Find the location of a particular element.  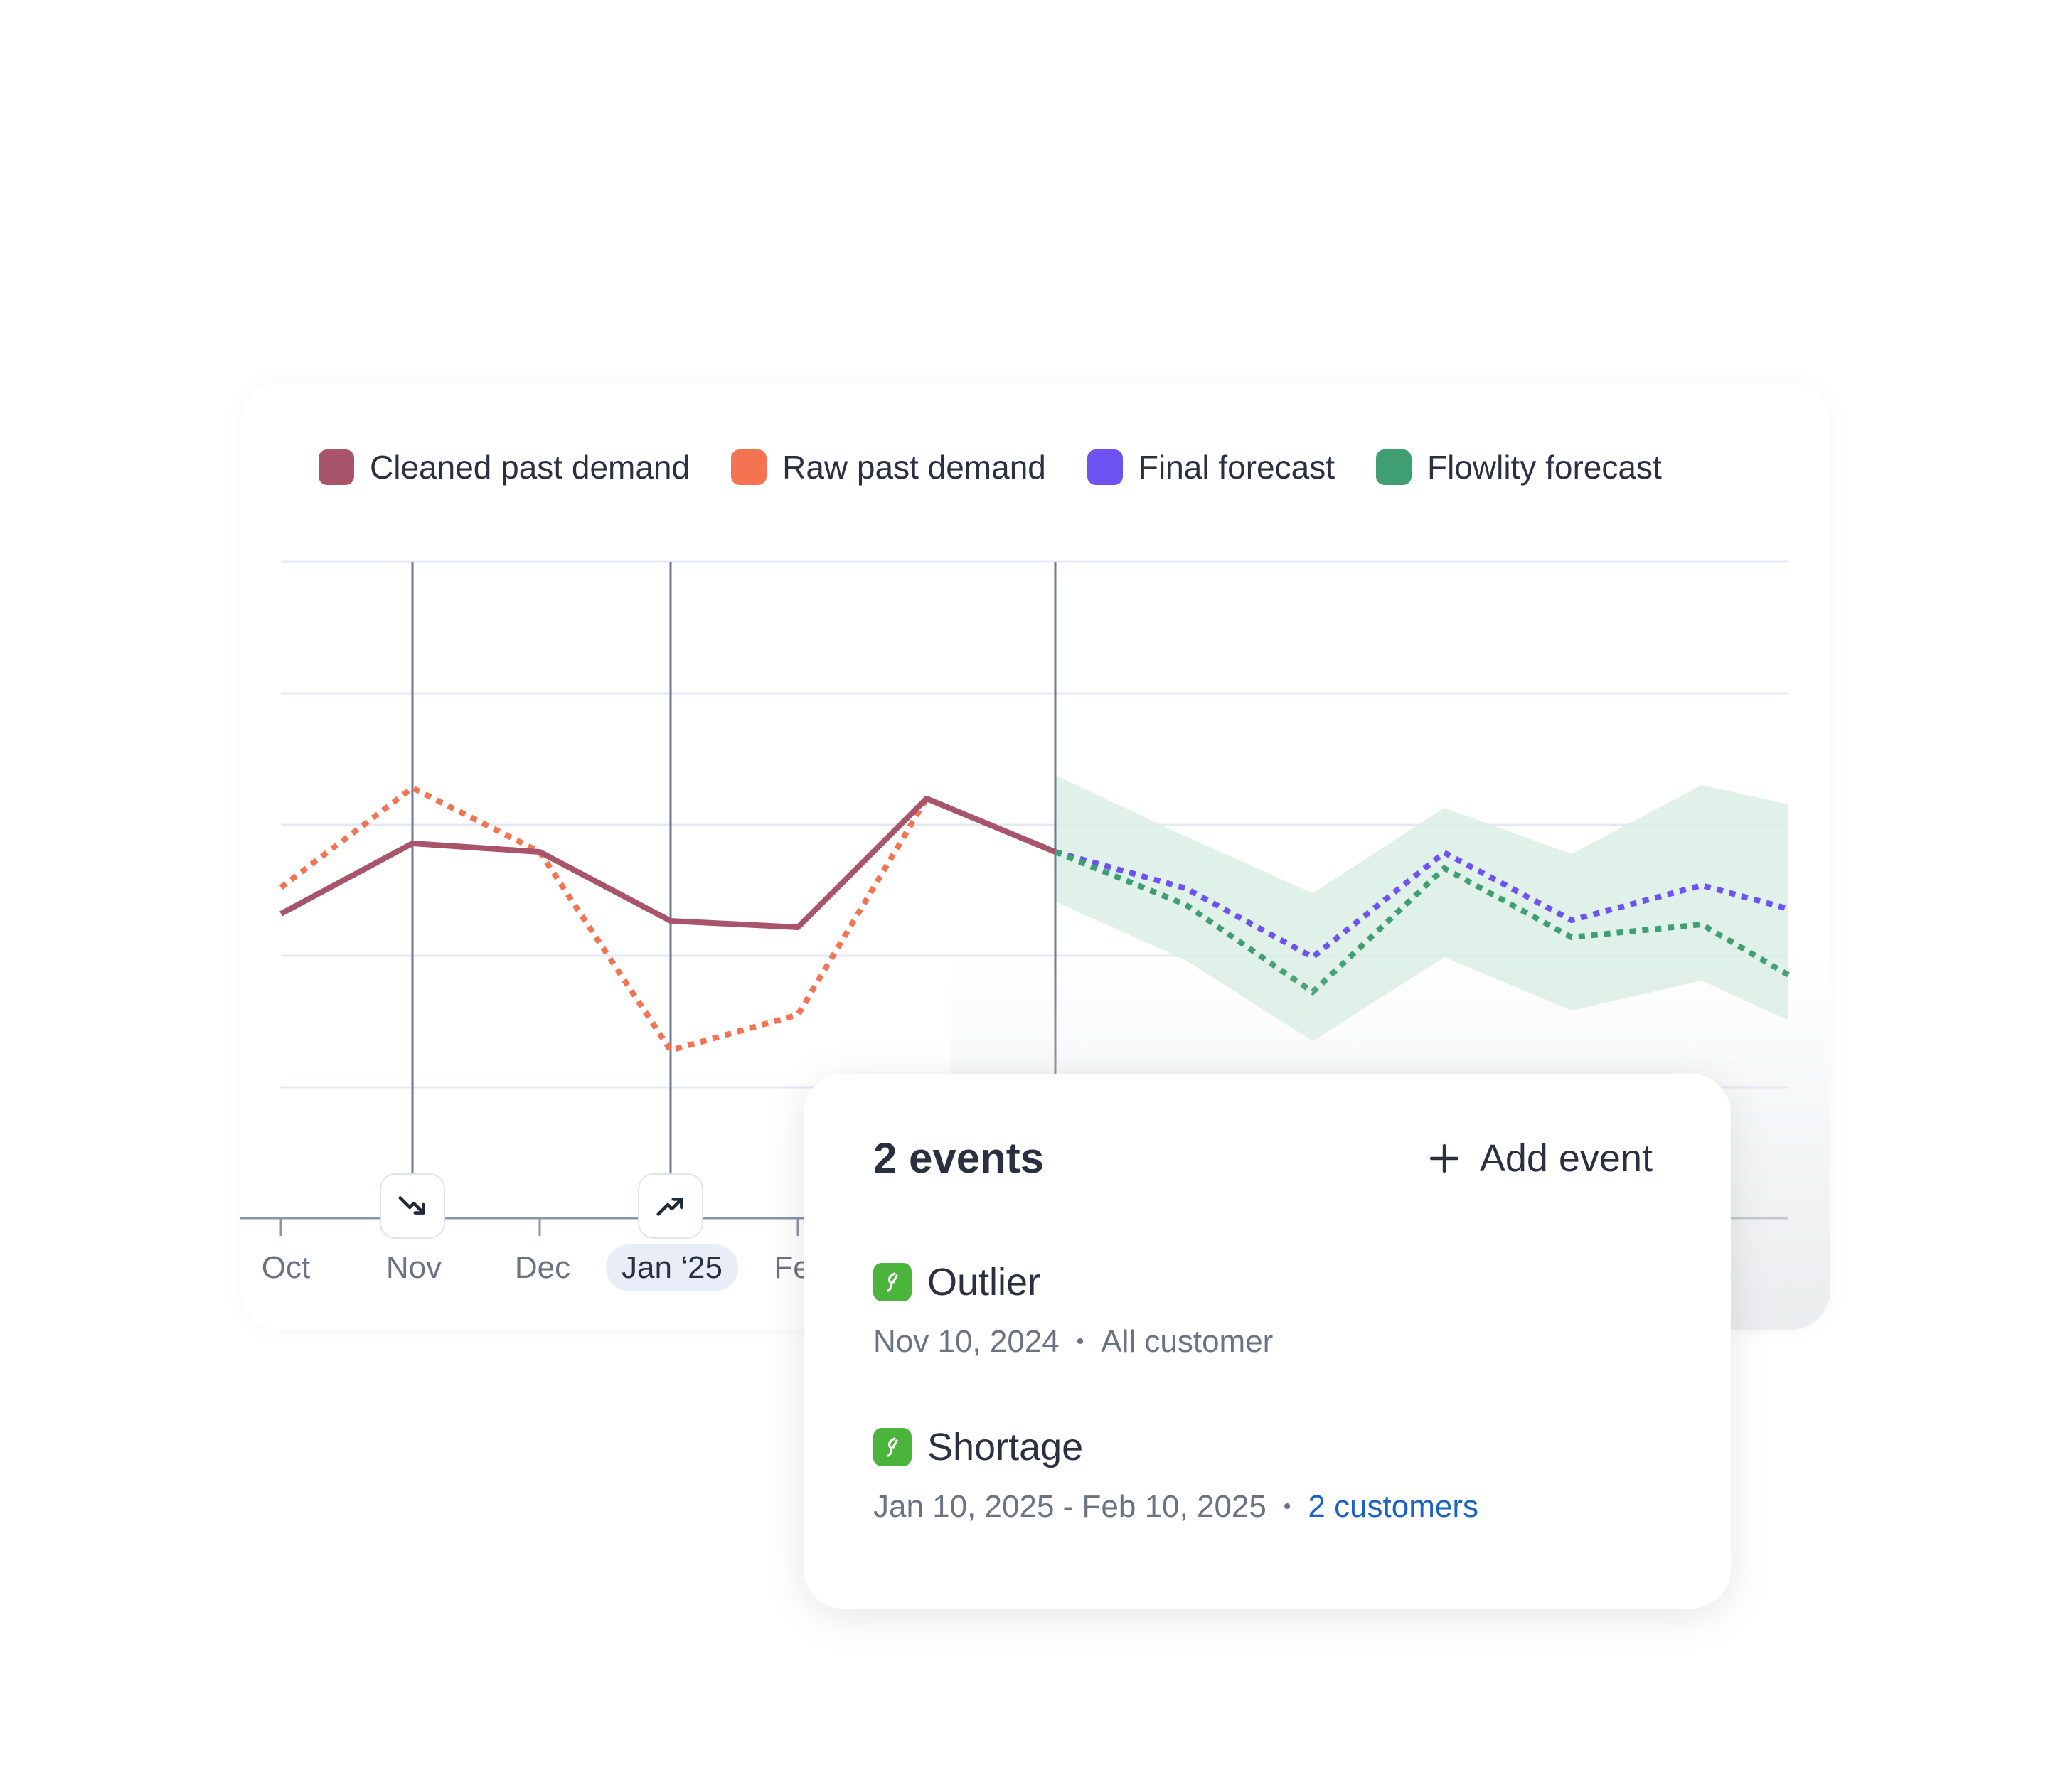

x-label-dec: Dec is located at coordinates (542, 1267).